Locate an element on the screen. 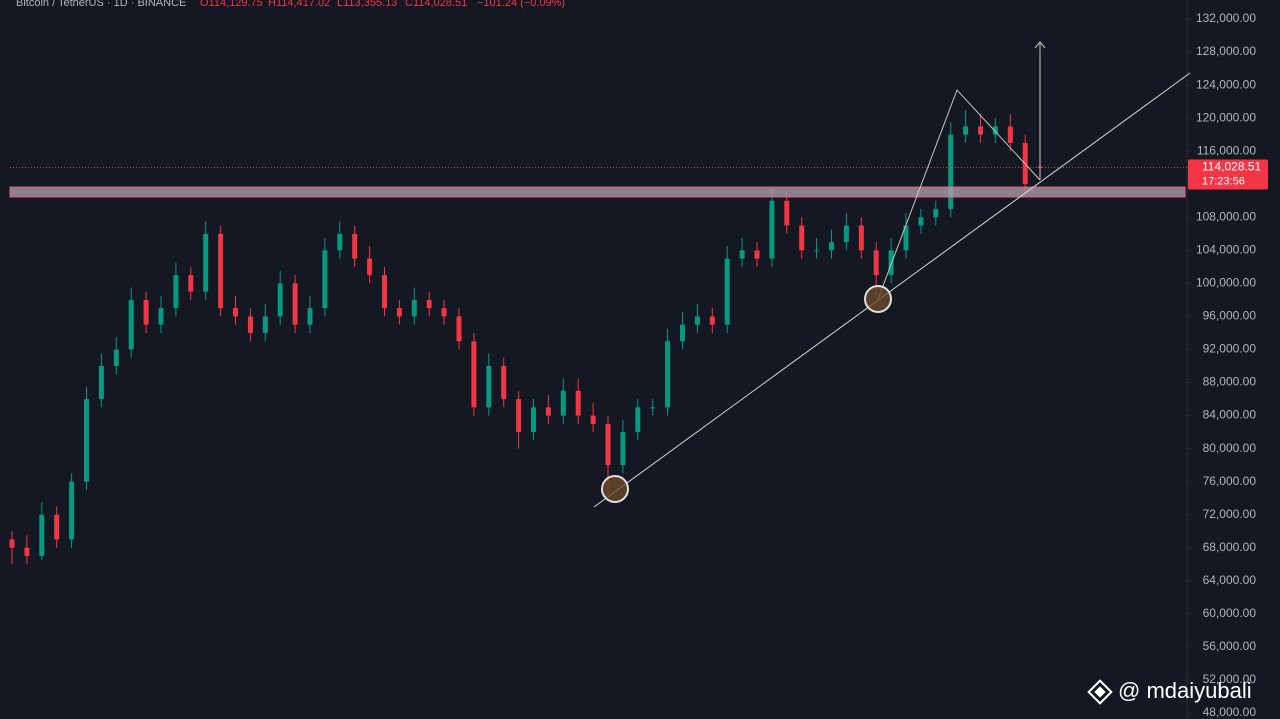 The width and height of the screenshot is (1280, 719). y-tick-label: 108,000.00 is located at coordinates (1226, 216).